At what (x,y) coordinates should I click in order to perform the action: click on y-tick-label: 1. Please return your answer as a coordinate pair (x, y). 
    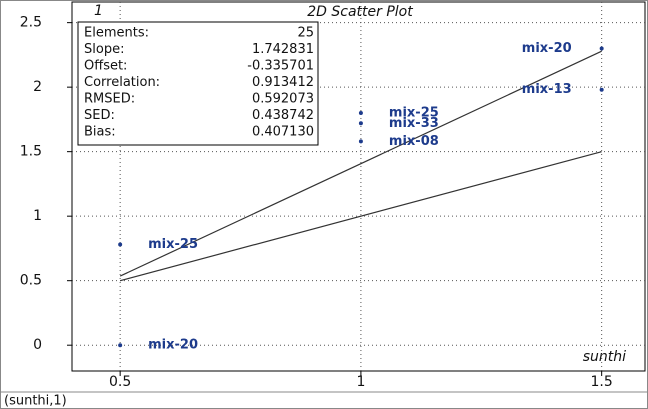
    Looking at the image, I should click on (37, 216).